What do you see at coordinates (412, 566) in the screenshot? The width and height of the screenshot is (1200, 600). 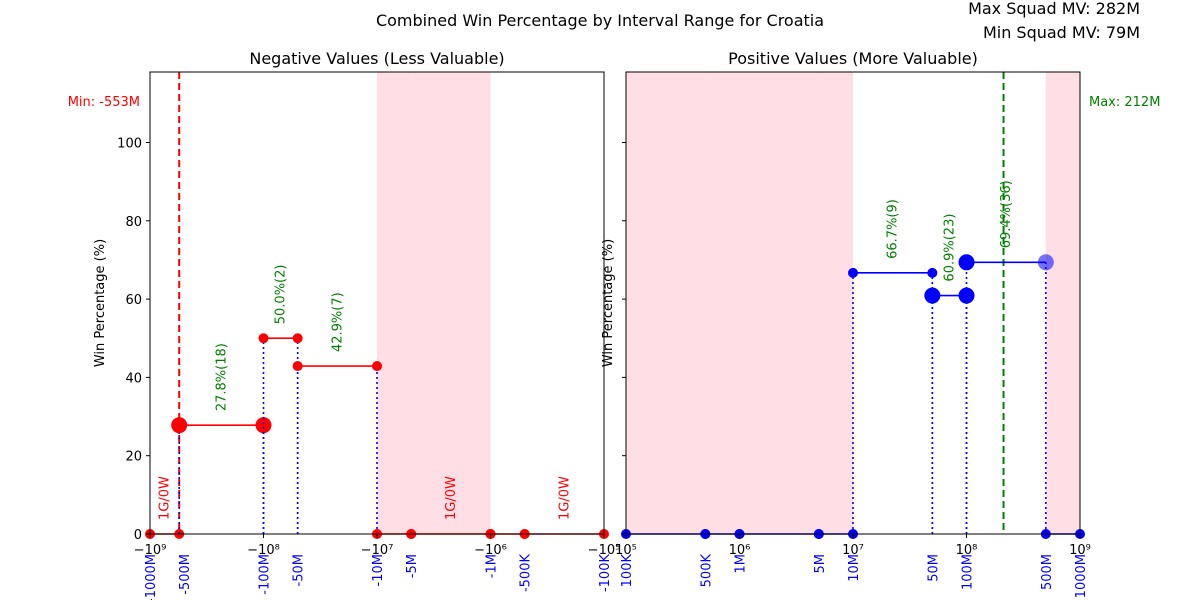 I see `range-tick-label: -5M` at bounding box center [412, 566].